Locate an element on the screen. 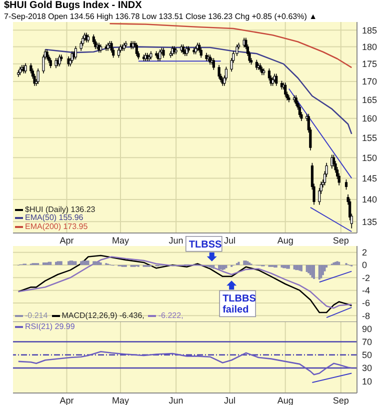 This screenshot has width=390, height=405. callout-box: TLBBS failed is located at coordinates (237, 304).